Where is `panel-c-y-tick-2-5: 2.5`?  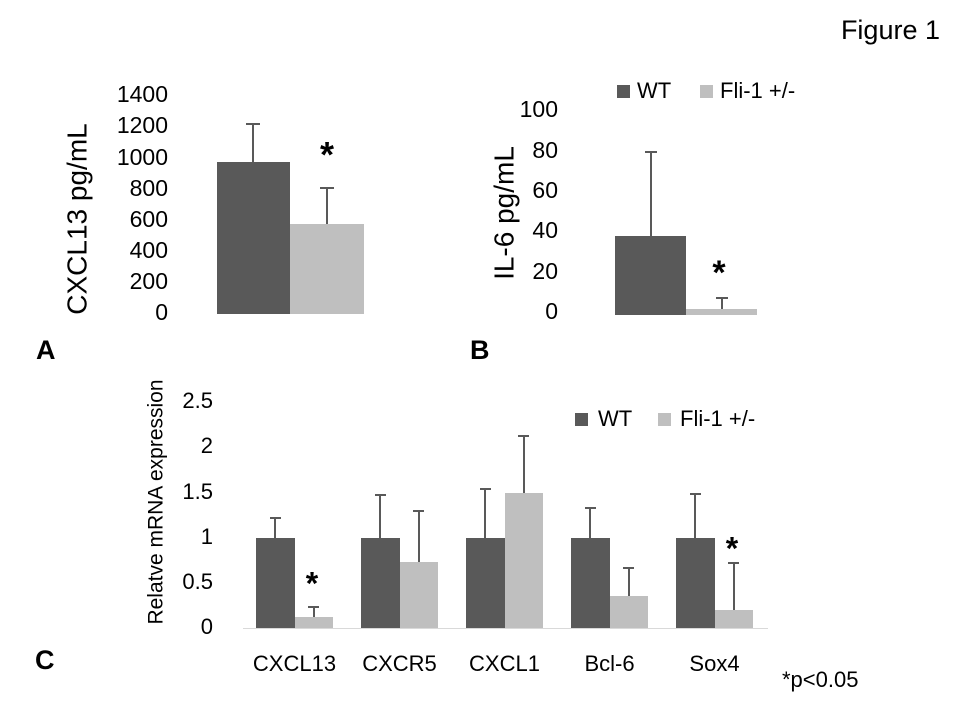
panel-c-y-tick-2-5: 2.5 is located at coordinates (197, 401).